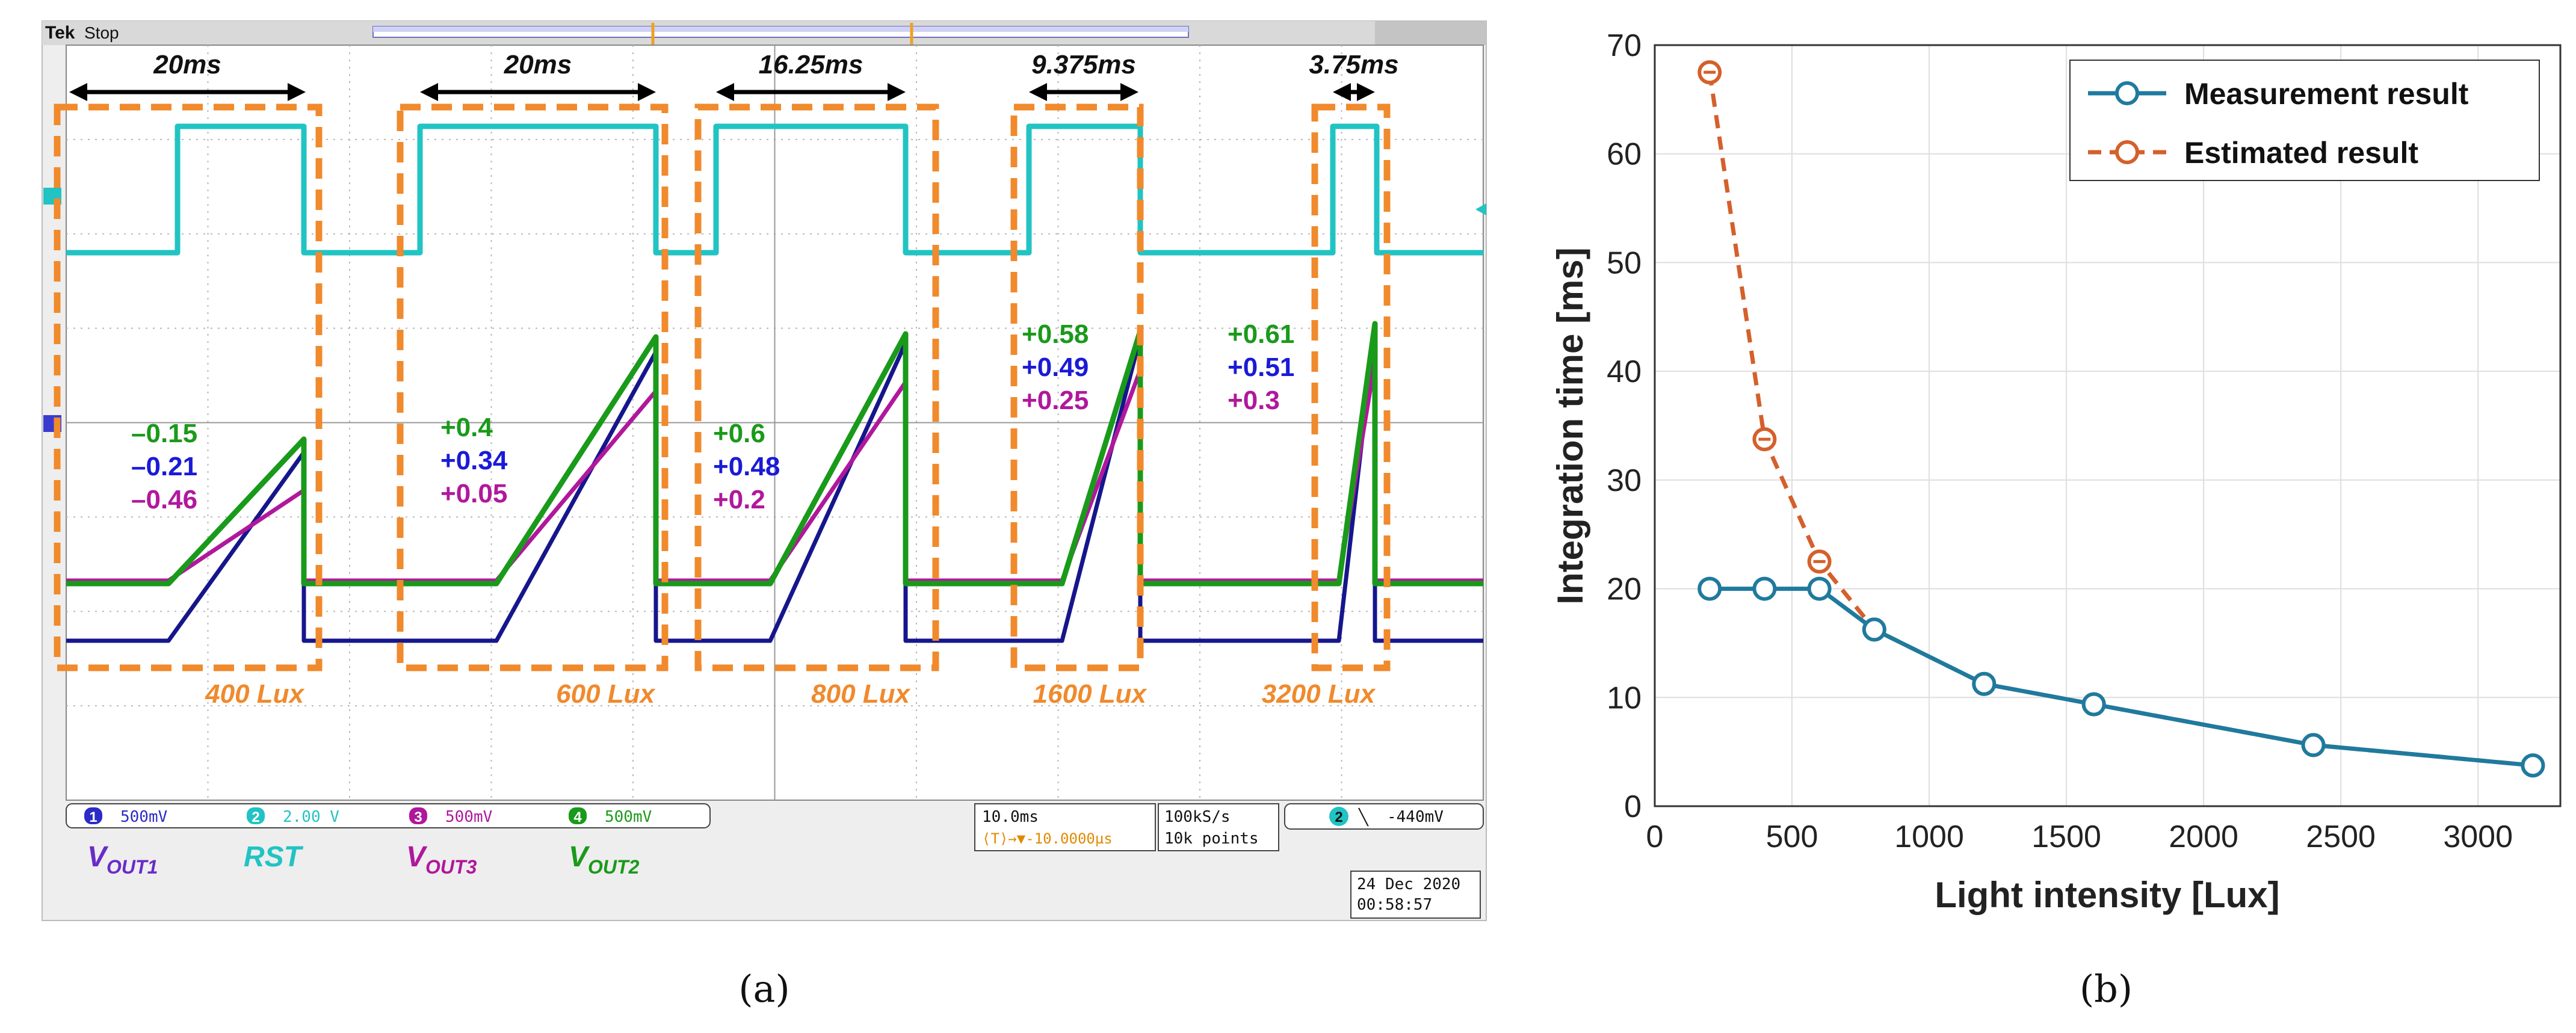 The width and height of the screenshot is (2576, 1033). Describe the element at coordinates (363, 859) in the screenshot. I see `signal-labels: VOUT1 RST VOUT3 V OUT2` at that location.